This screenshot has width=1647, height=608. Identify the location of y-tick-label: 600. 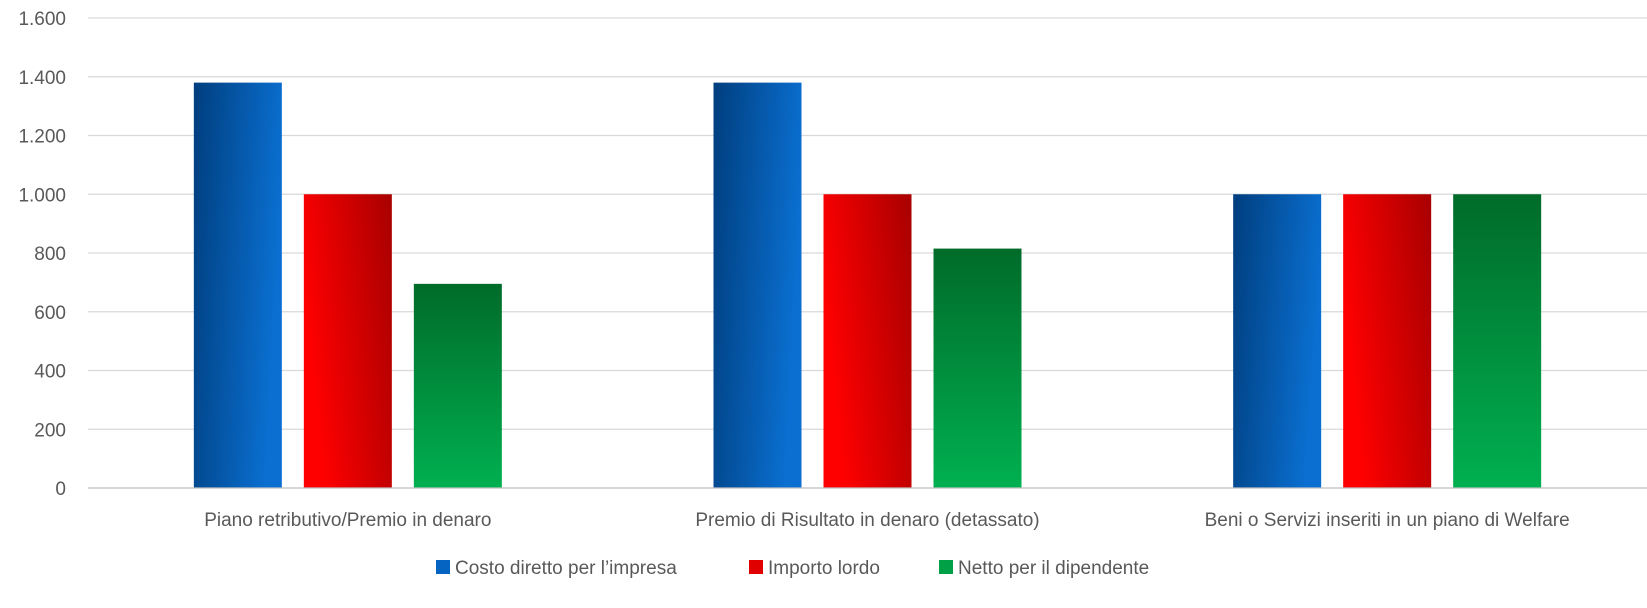
(50, 313).